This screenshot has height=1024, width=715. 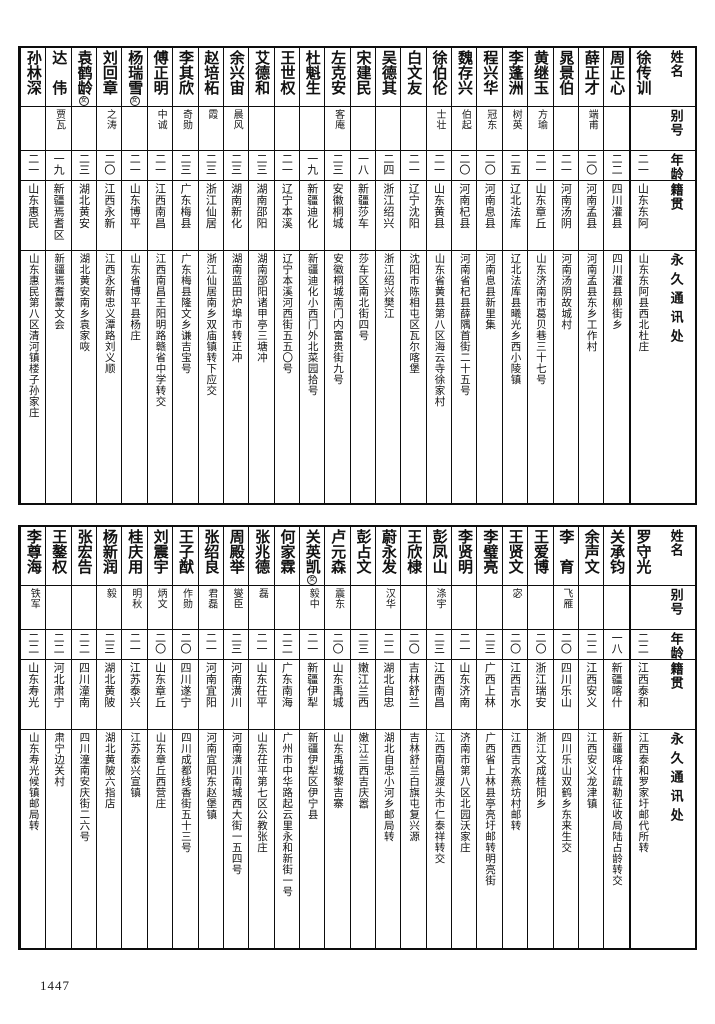 What do you see at coordinates (515, 607) in the screenshot?
I see `entry-alias-cell: 宓` at bounding box center [515, 607].